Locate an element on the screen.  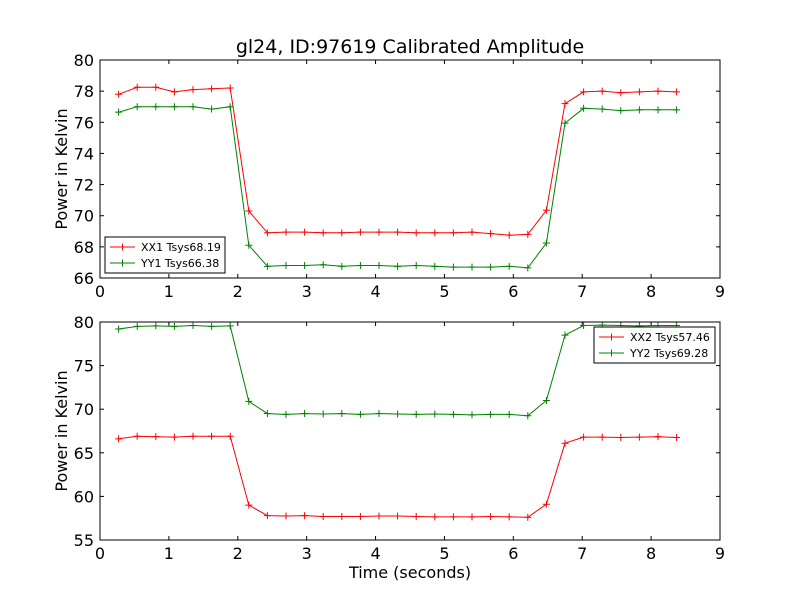
x-tick-label: 0 is located at coordinates (100, 553).